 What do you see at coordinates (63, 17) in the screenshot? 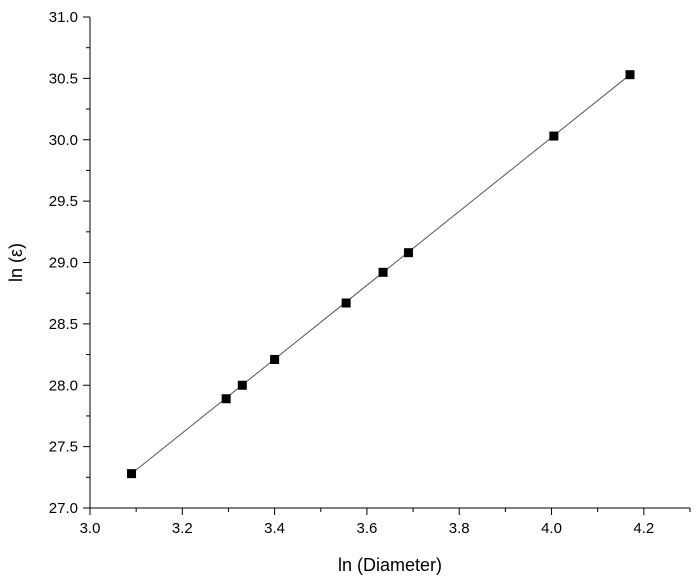
I see `y-tick-label: 31.0` at bounding box center [63, 17].